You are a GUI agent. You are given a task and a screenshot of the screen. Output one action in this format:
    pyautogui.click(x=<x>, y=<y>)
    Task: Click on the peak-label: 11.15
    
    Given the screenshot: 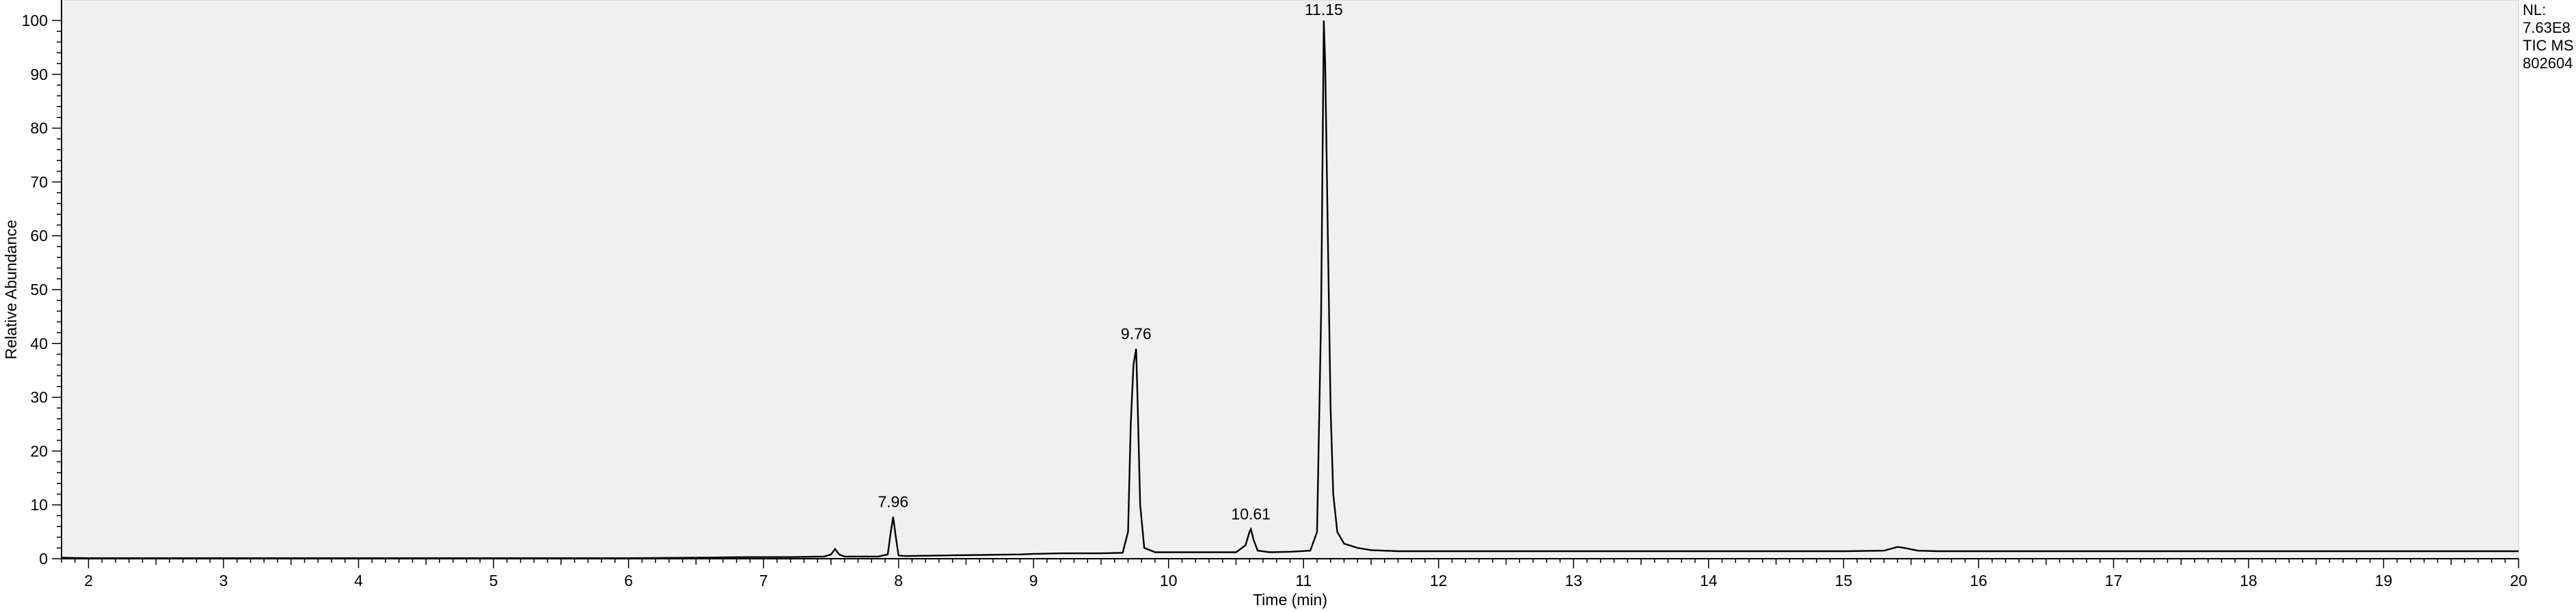 What is the action you would take?
    pyautogui.click(x=1324, y=9)
    